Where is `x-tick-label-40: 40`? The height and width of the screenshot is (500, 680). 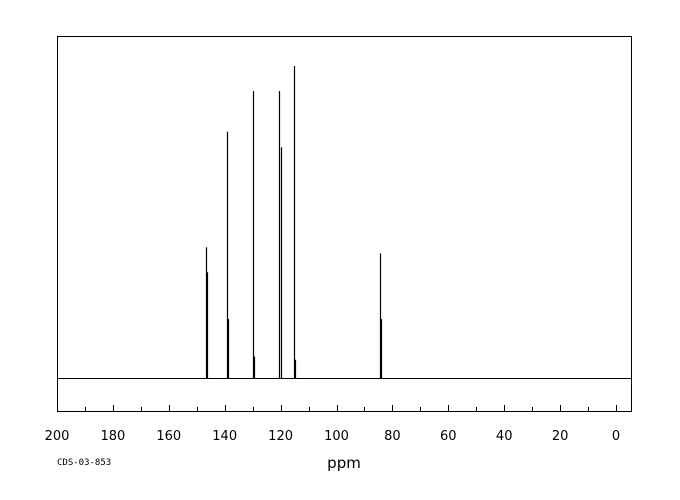
x-tick-label-40: 40 is located at coordinates (504, 436).